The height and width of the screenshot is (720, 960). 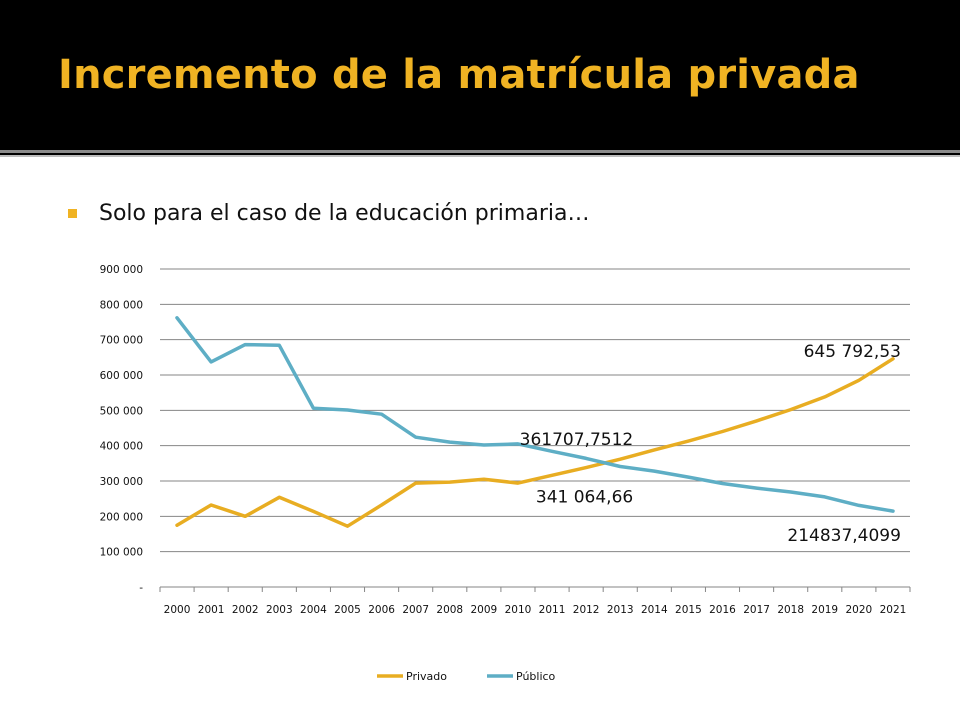 I want to click on x-tick-label: 2013, so click(x=620, y=610).